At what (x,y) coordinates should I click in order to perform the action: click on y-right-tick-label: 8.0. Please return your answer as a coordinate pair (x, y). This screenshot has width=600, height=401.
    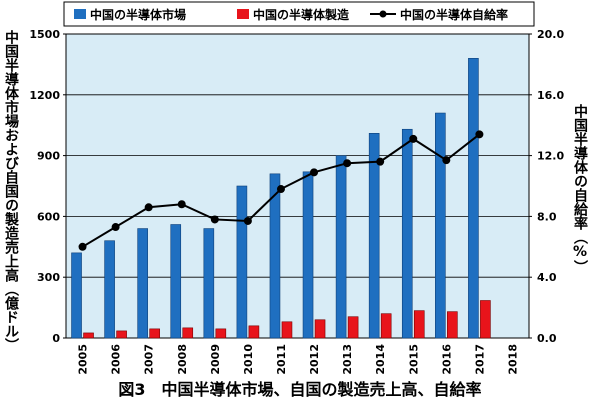
    Looking at the image, I should click on (547, 216).